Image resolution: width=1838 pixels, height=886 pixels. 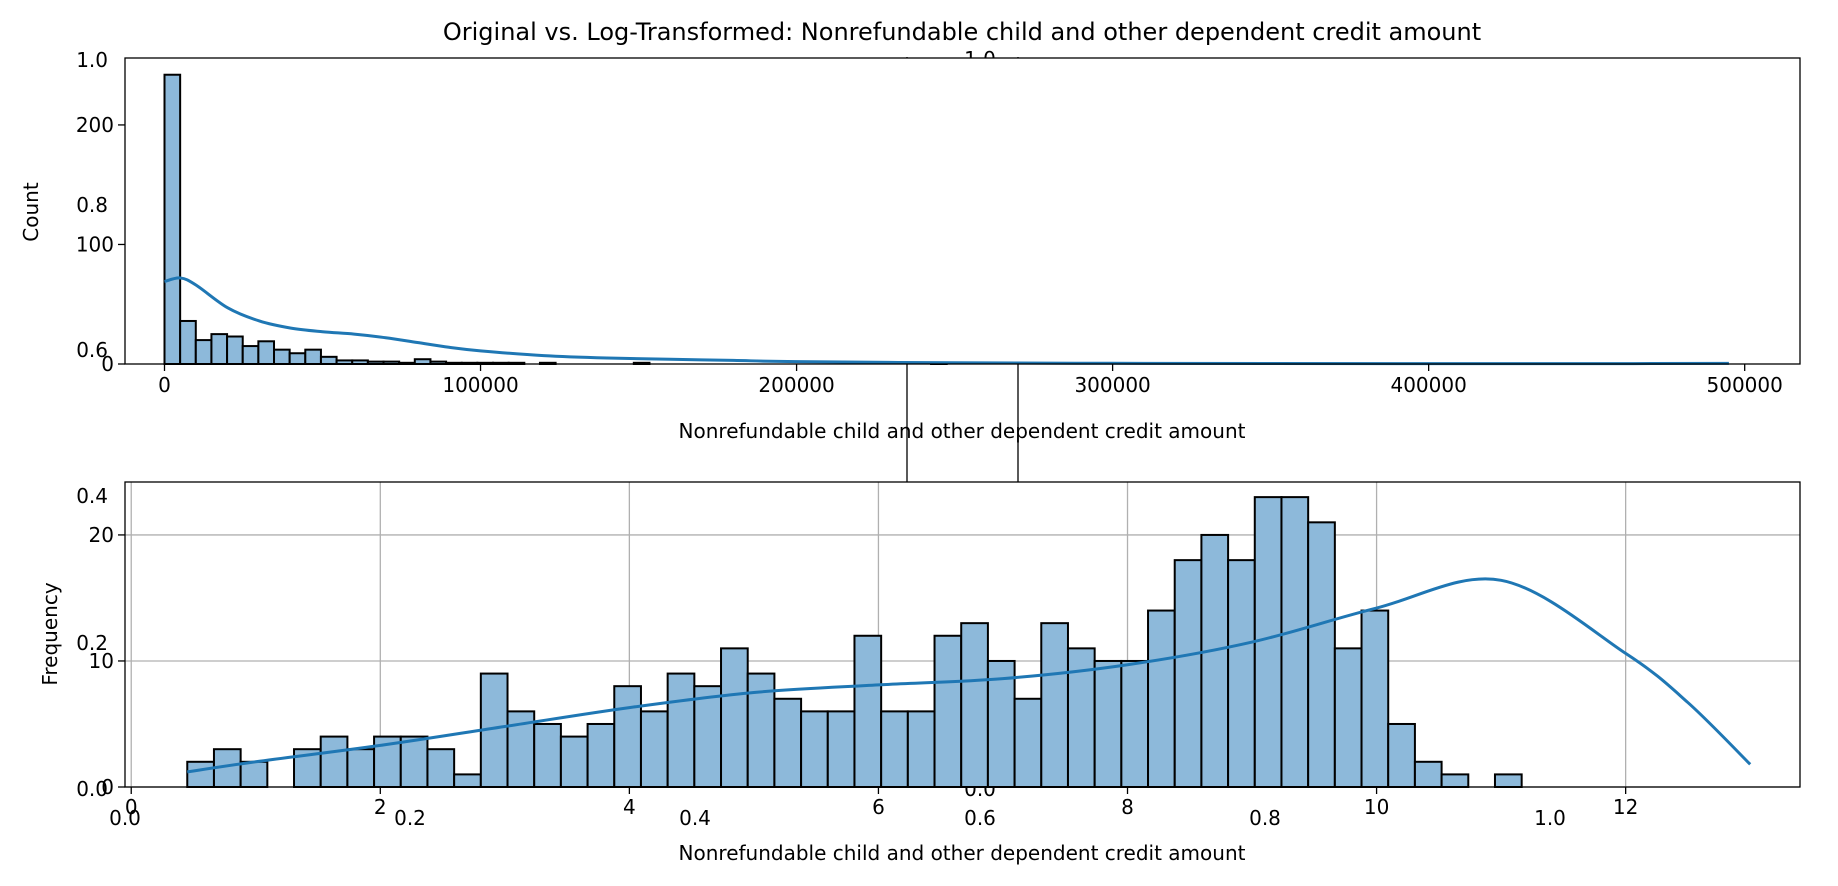 I want to click on overlay-x-tick: 0.6, so click(x=980, y=818).